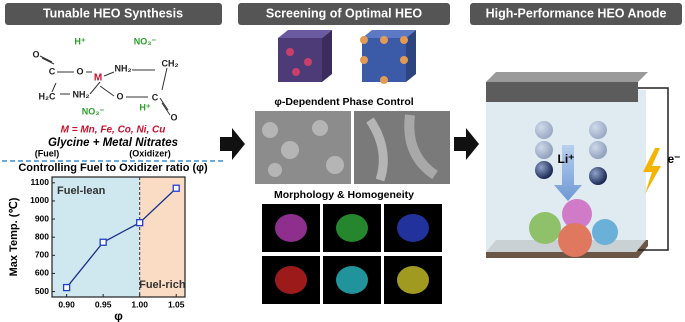  I want to click on section-label: Morphology & Homogeneity, so click(344, 195).